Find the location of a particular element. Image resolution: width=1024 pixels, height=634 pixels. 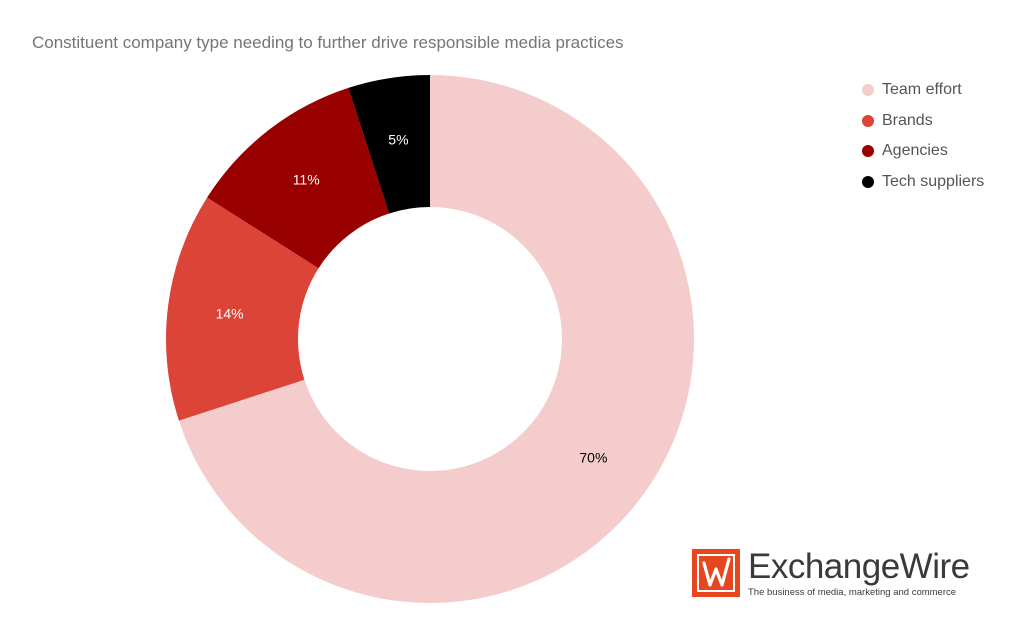

slice-brands is located at coordinates (242, 309).